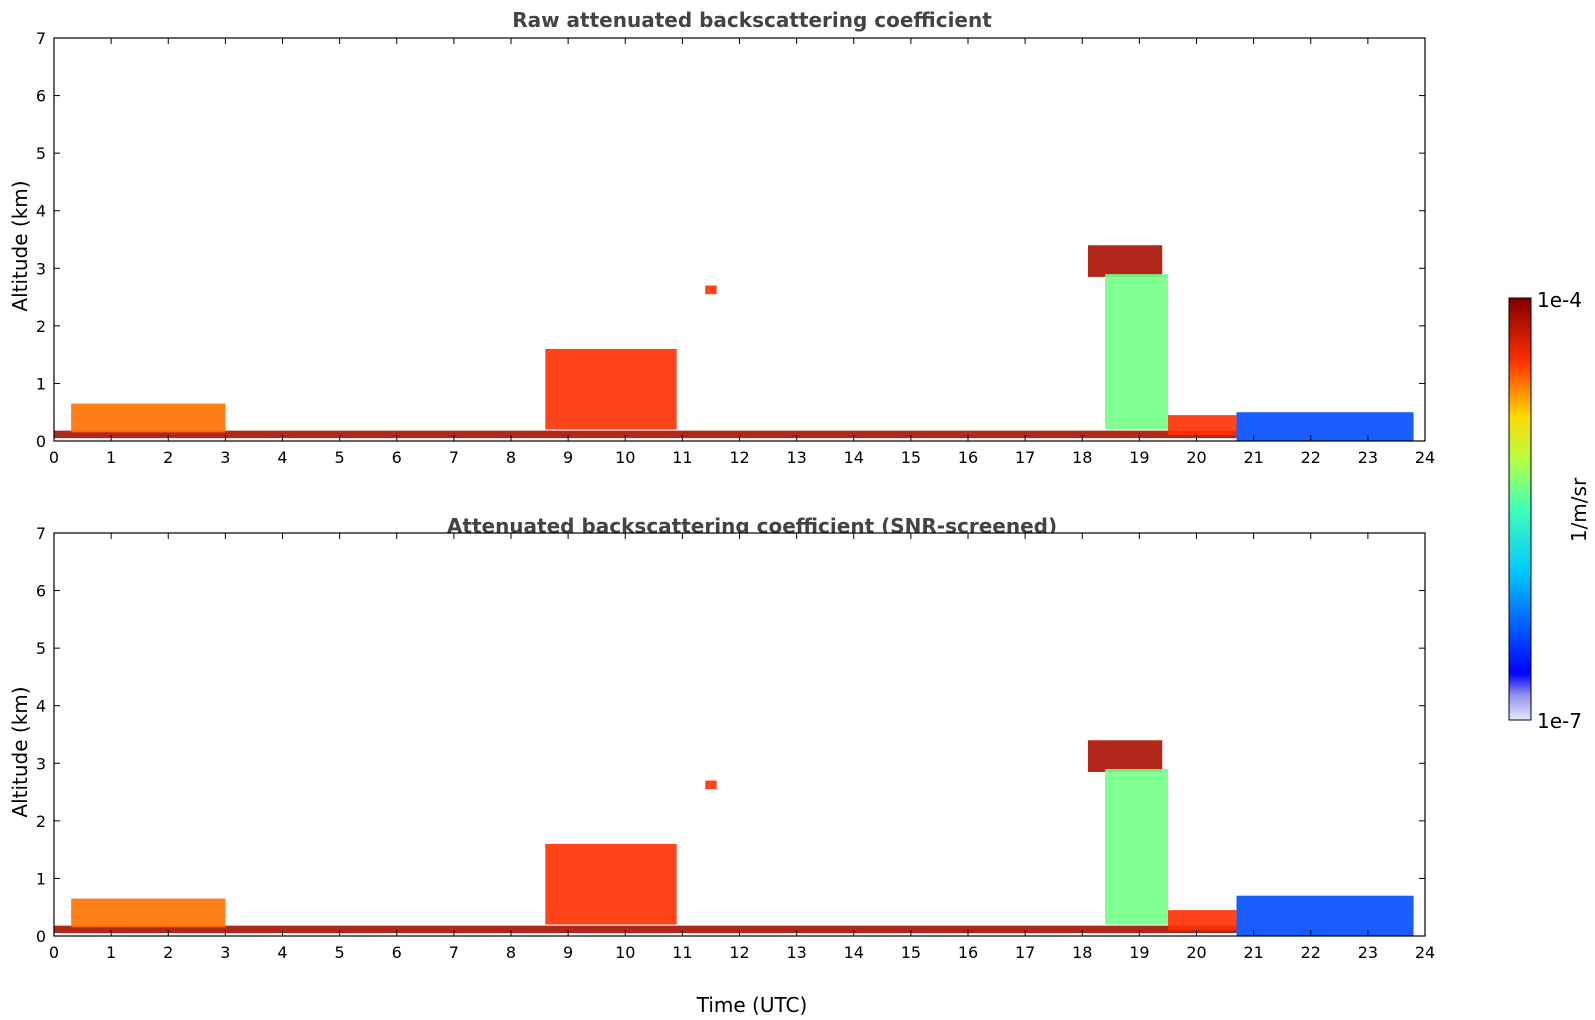 Image resolution: width=1595 pixels, height=1020 pixels. Describe the element at coordinates (1559, 721) in the screenshot. I see `colorbar-min-label: 1e-7` at that location.